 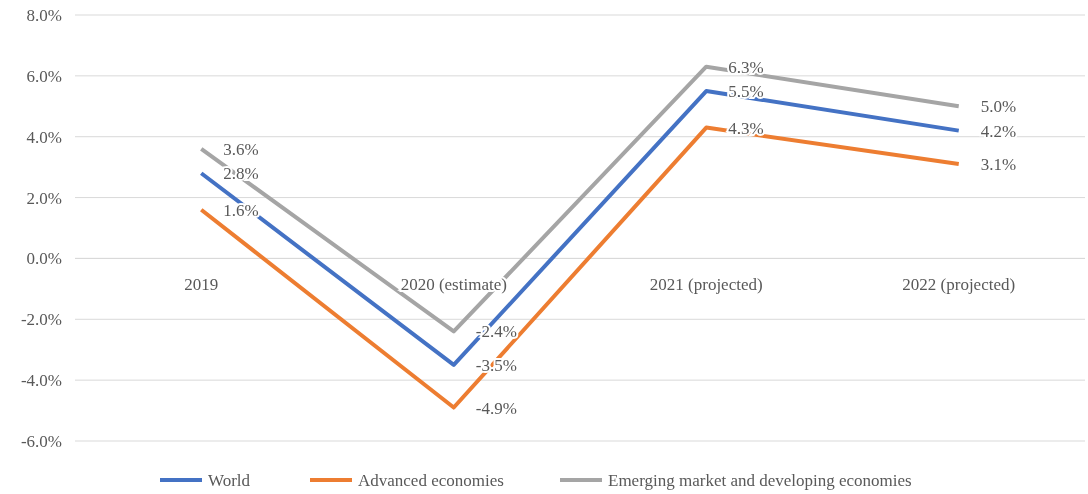 What do you see at coordinates (41, 320) in the screenshot?
I see `y-tick-label: -2.0%` at bounding box center [41, 320].